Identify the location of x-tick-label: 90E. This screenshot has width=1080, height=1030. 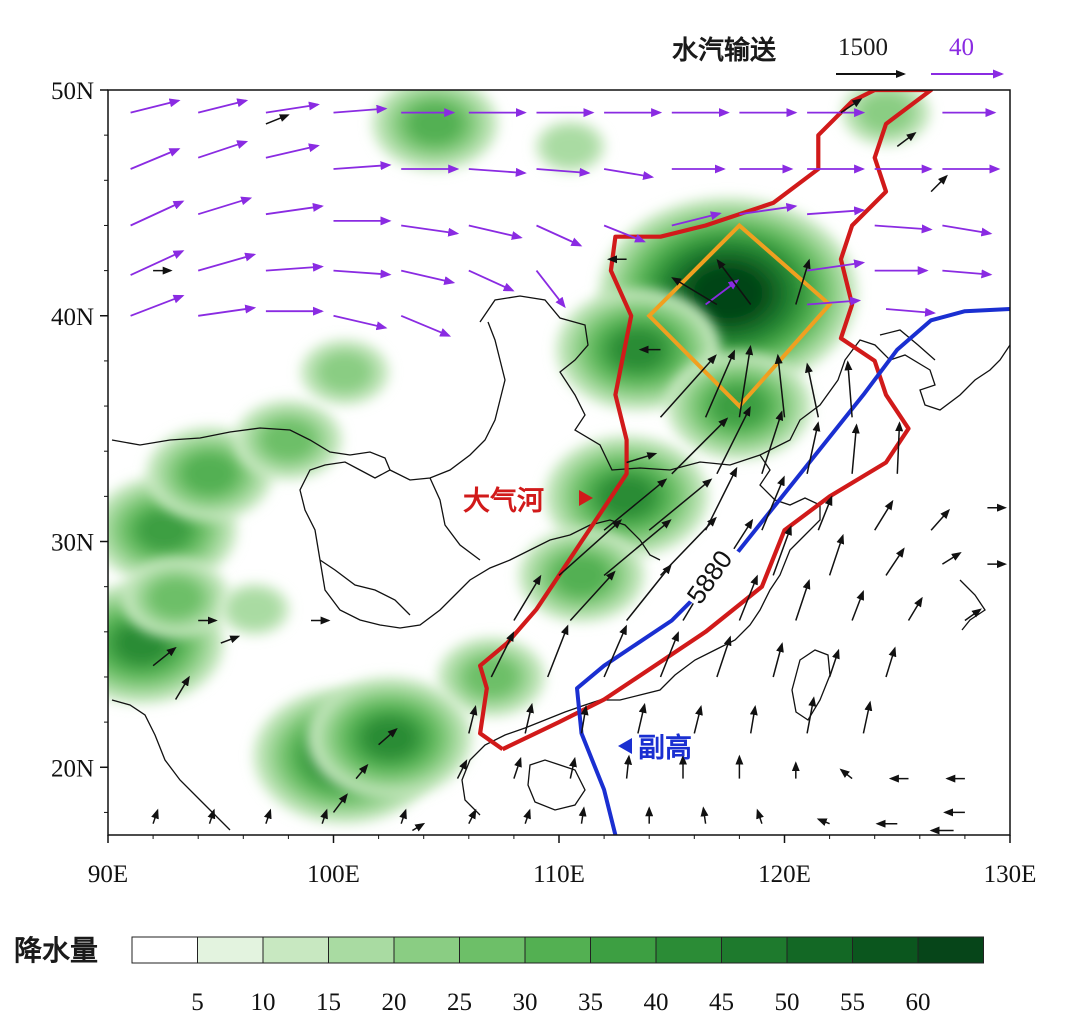
(108, 874).